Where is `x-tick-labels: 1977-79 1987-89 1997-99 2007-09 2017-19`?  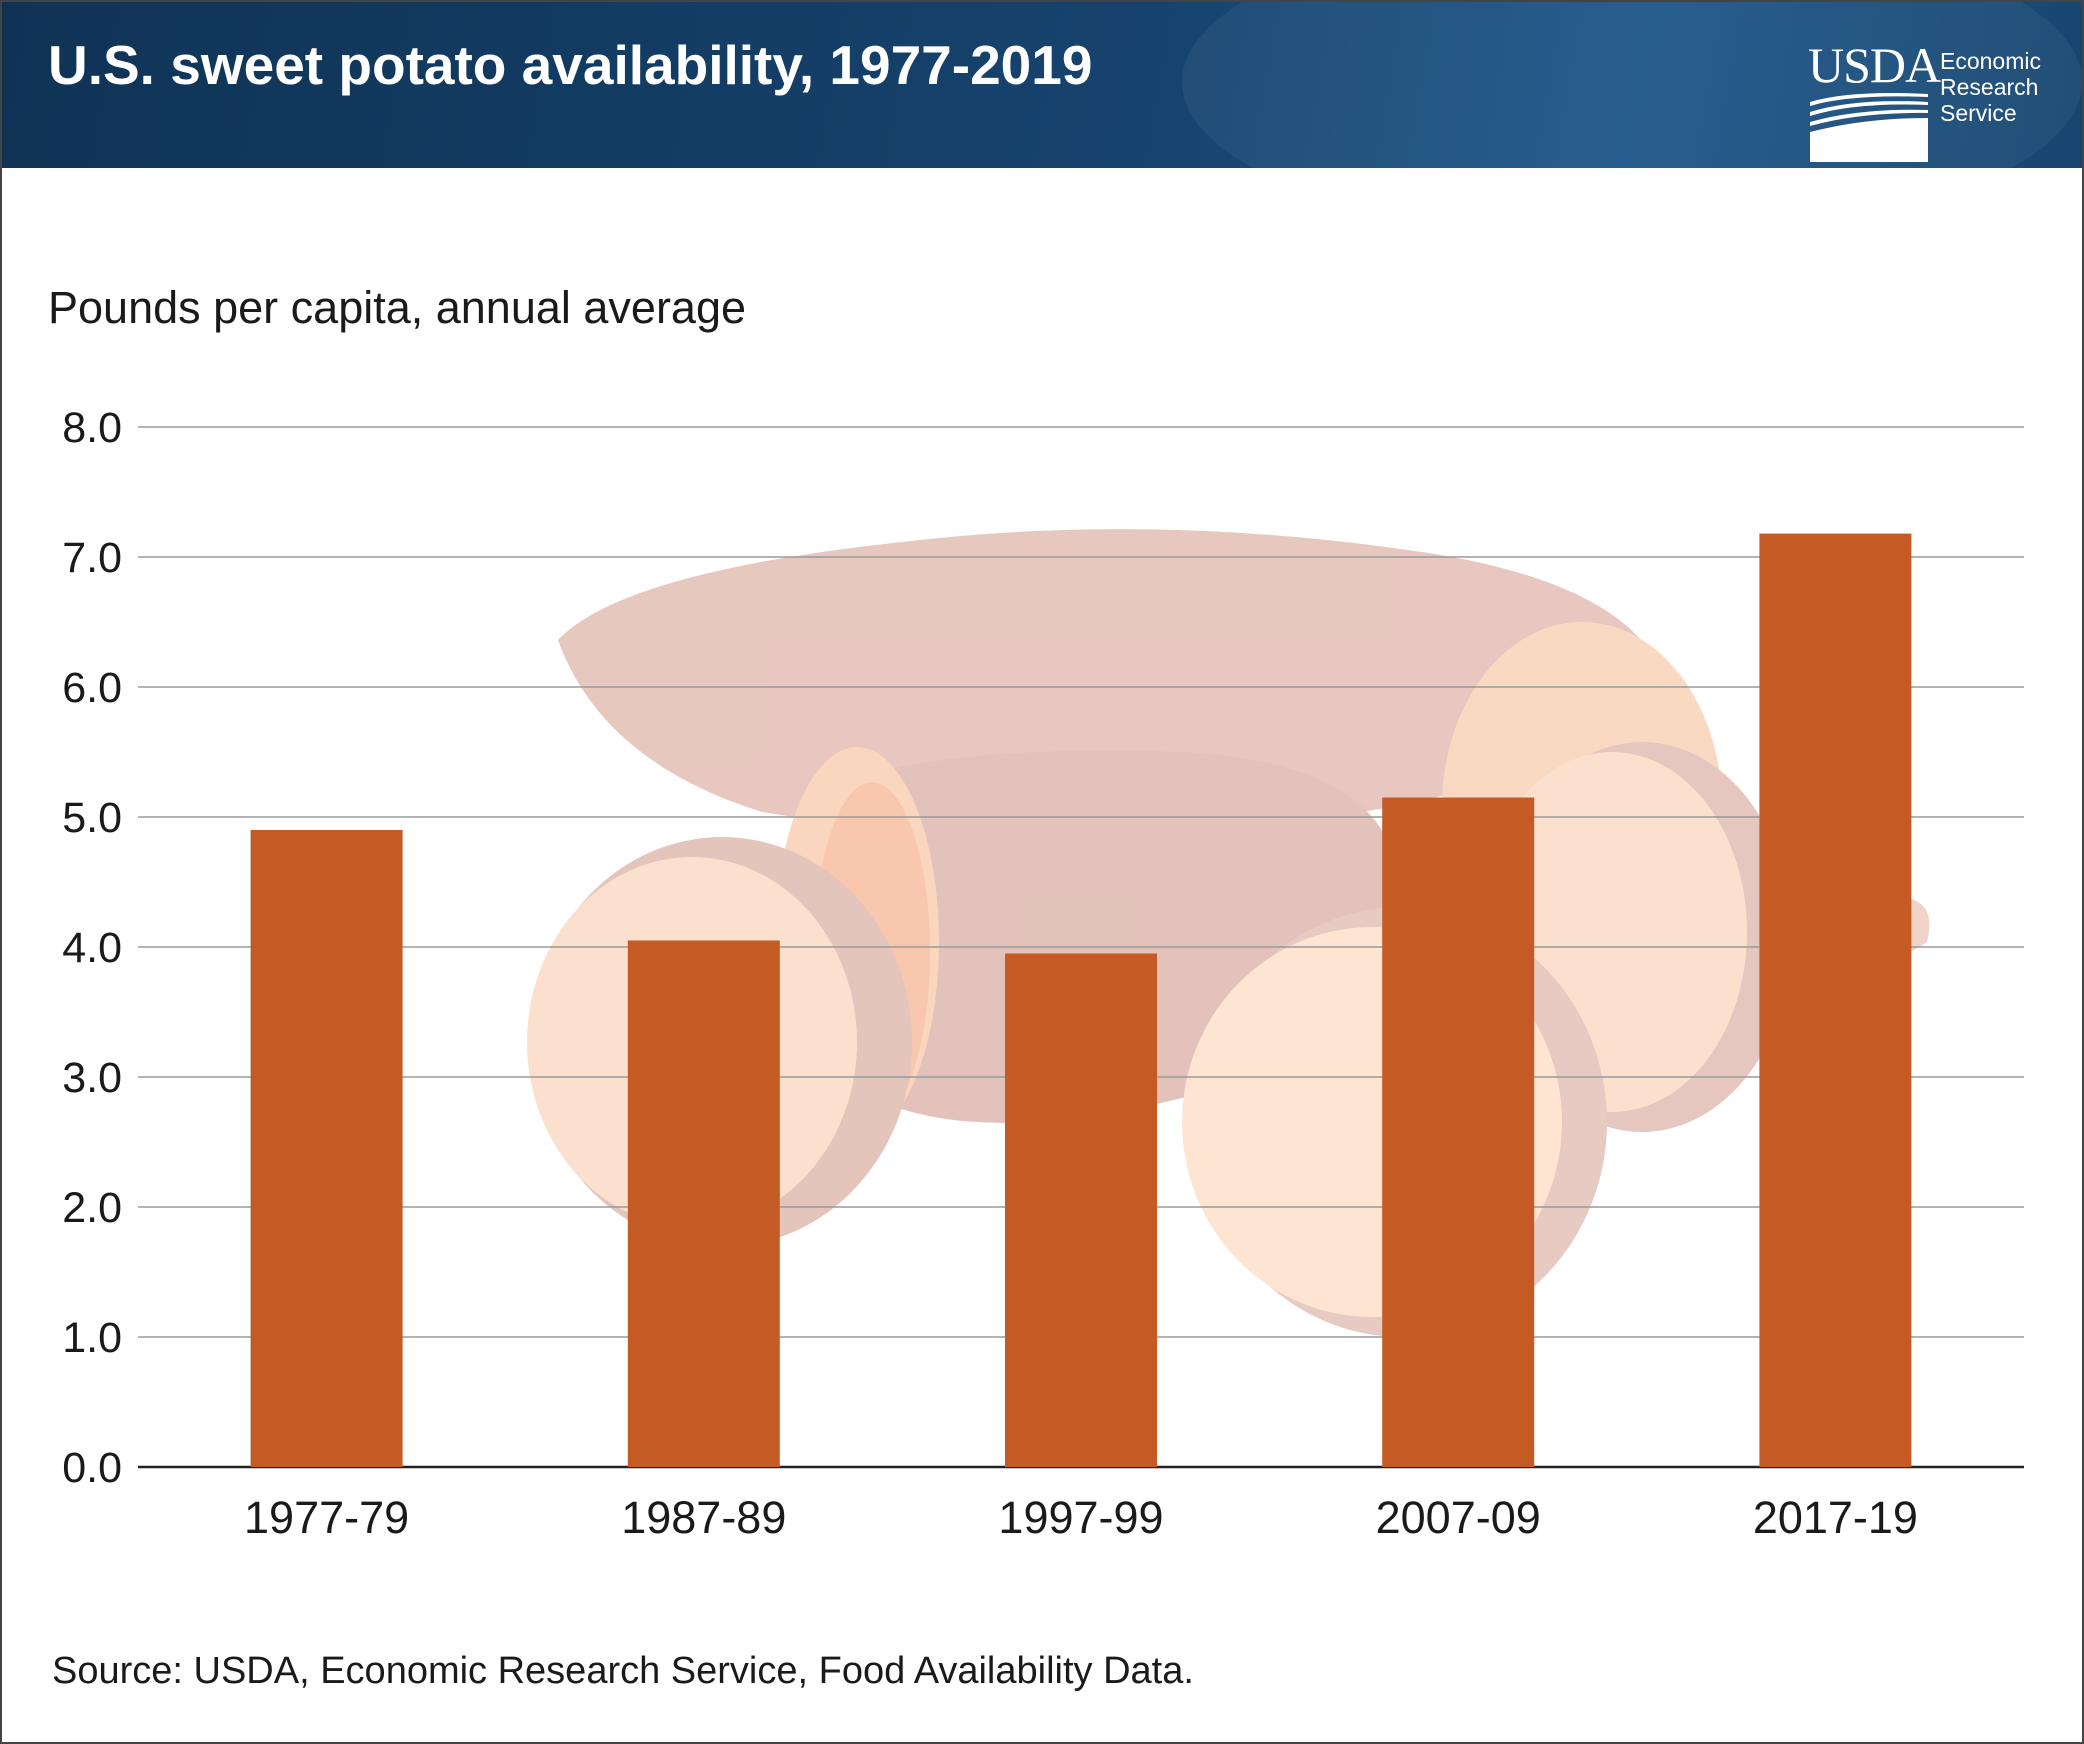 x-tick-labels: 1977-79 1987-89 1997-99 2007-09 2017-19 is located at coordinates (1081, 1517).